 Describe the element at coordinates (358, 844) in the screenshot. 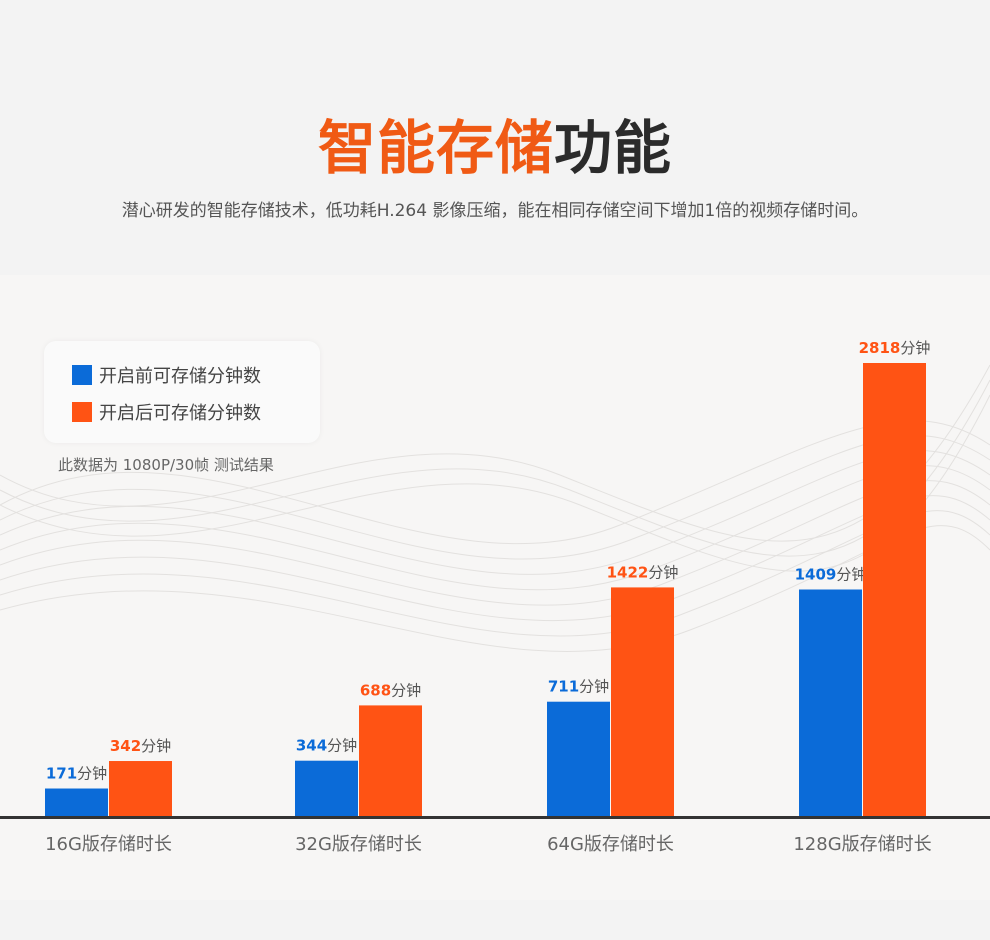

I see `category-label-1: 32G版存储时长` at that location.